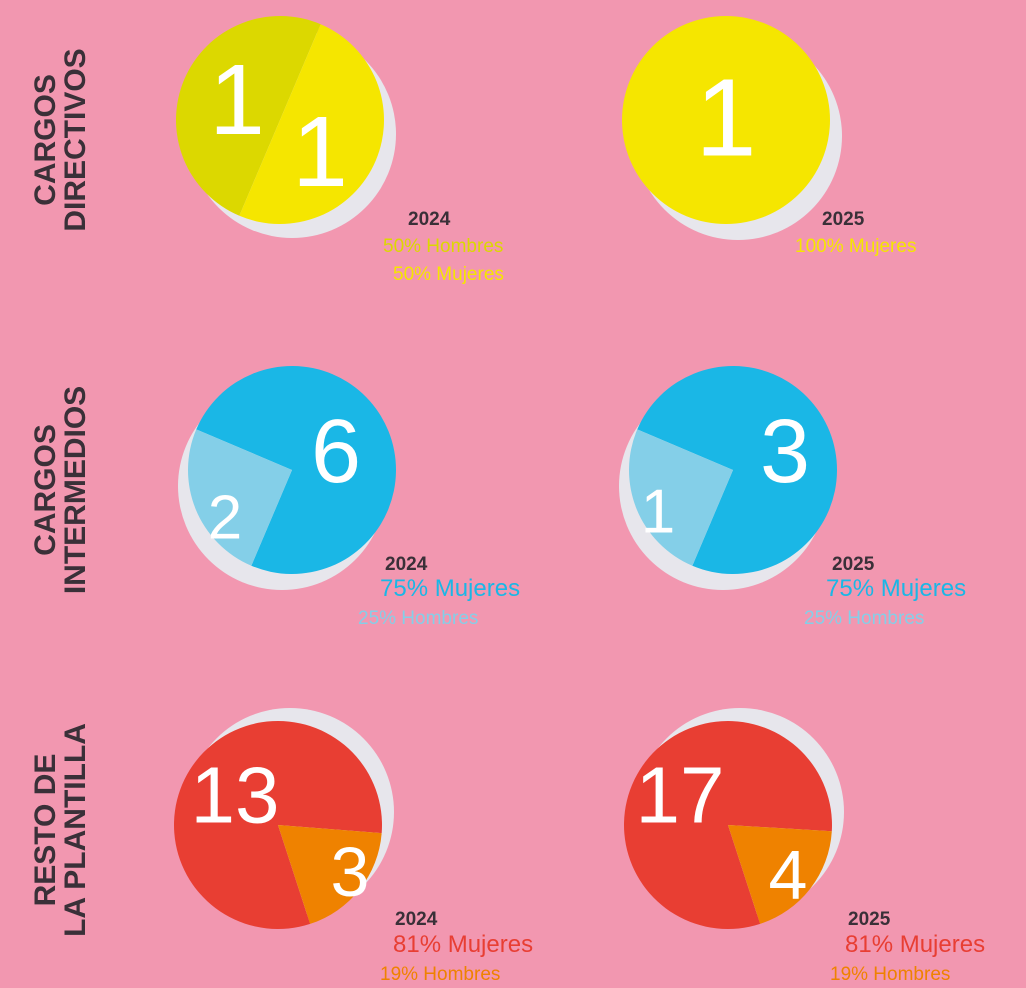  What do you see at coordinates (75, 490) in the screenshot?
I see `row-label: INTERMEDIOS` at bounding box center [75, 490].